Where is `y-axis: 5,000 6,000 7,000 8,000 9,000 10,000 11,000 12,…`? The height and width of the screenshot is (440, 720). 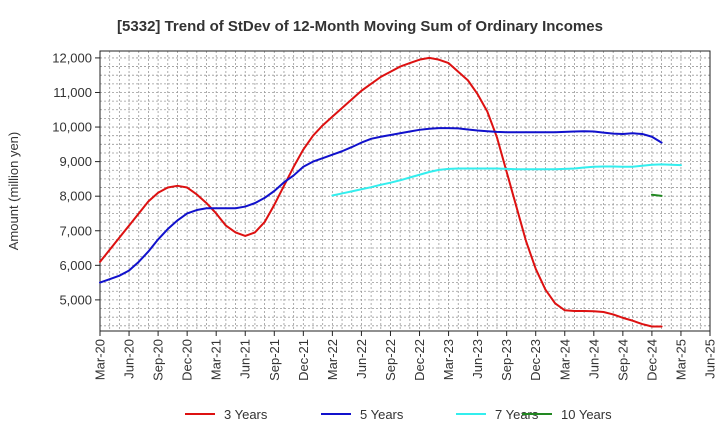 y-axis: 5,000 6,000 7,000 8,000 9,000 10,000 11,000 12,… is located at coordinates (76, 178).